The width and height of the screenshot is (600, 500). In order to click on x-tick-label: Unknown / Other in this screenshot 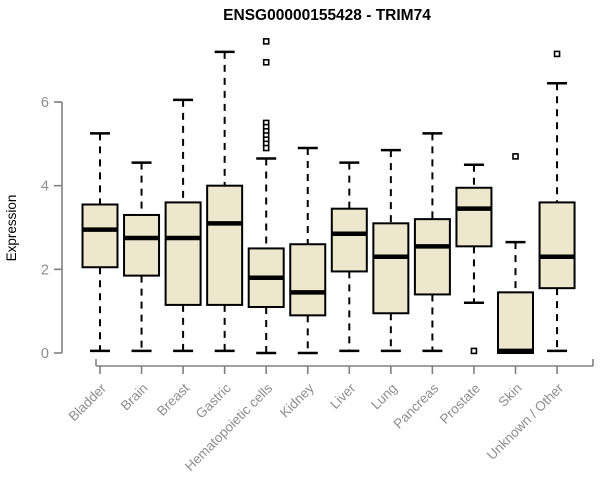, I will do `click(525, 421)`.